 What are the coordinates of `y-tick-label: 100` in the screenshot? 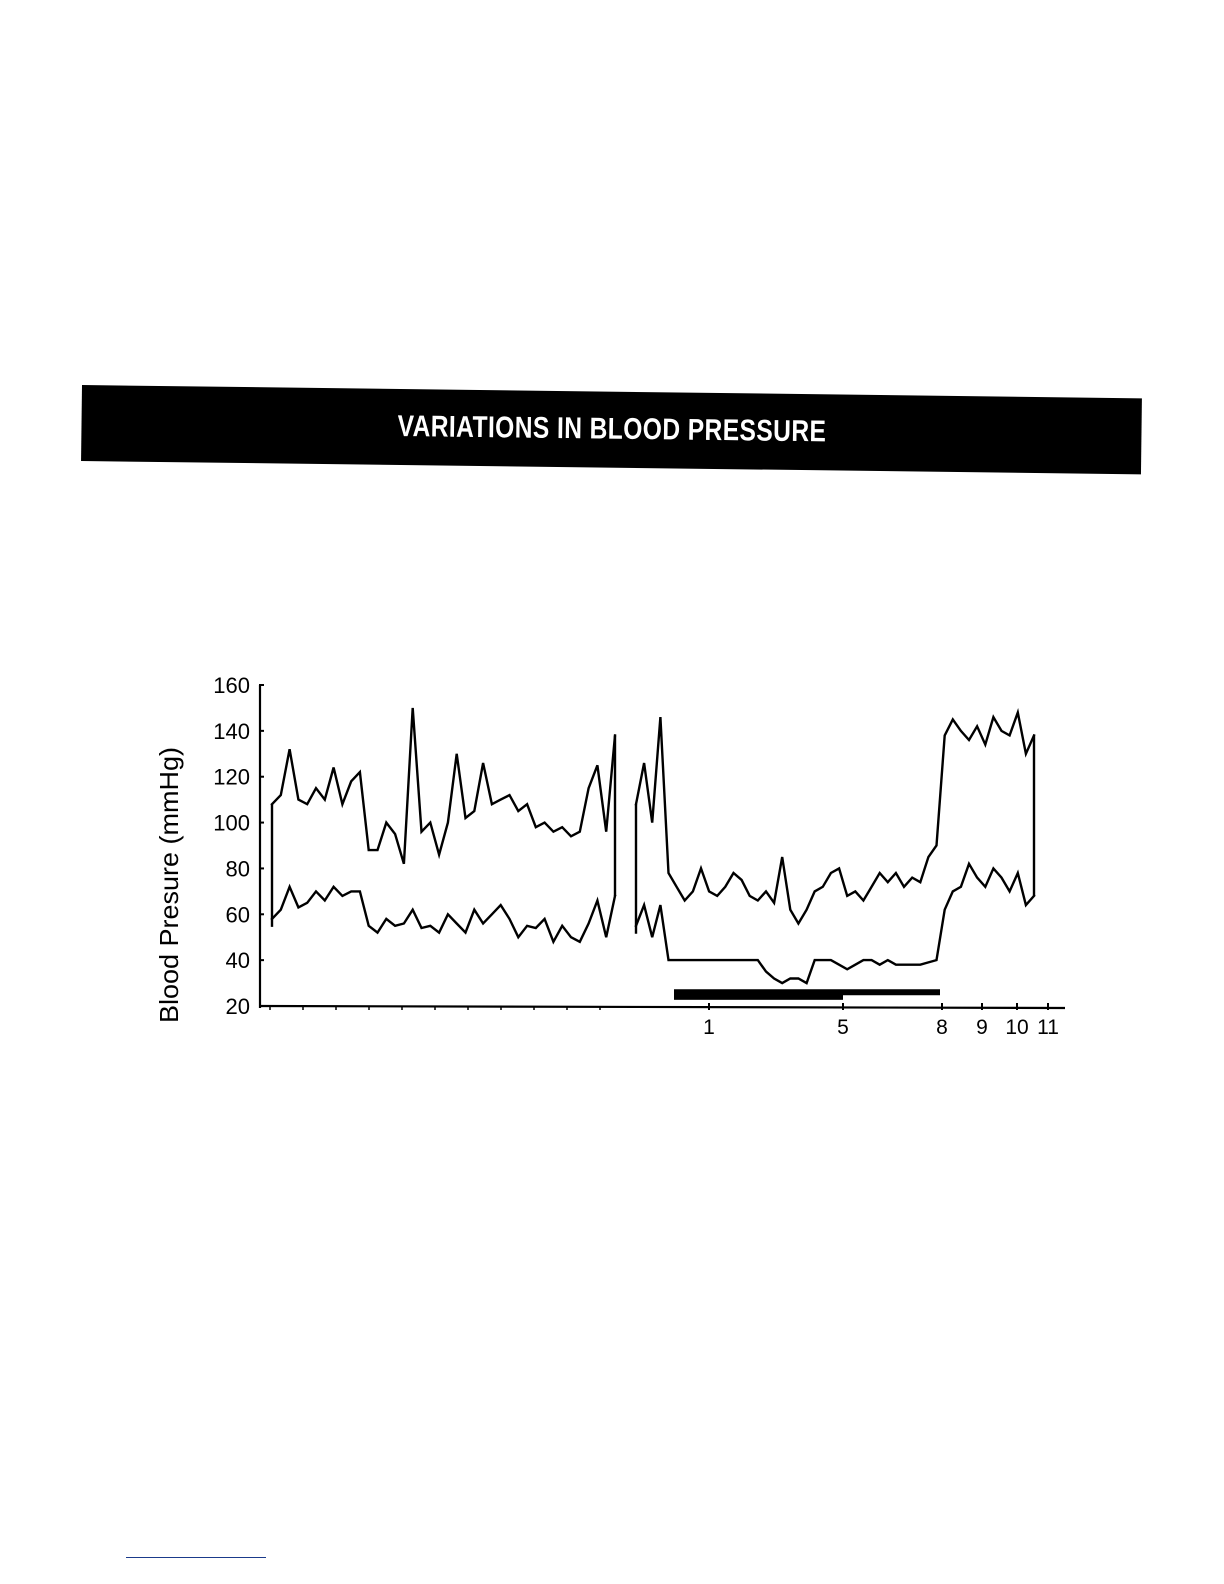 It's located at (231, 823).